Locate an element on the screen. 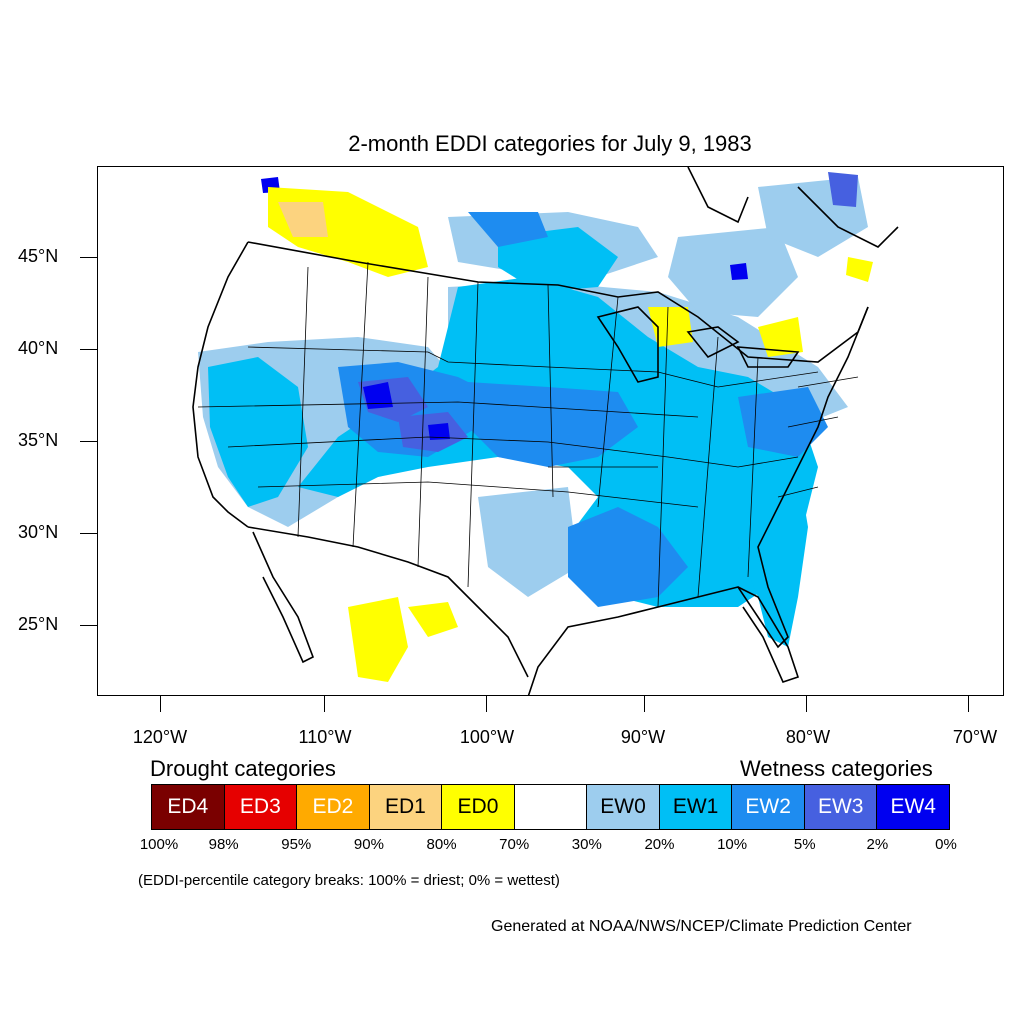 This screenshot has width=1024, height=1024. florida is located at coordinates (768, 634).